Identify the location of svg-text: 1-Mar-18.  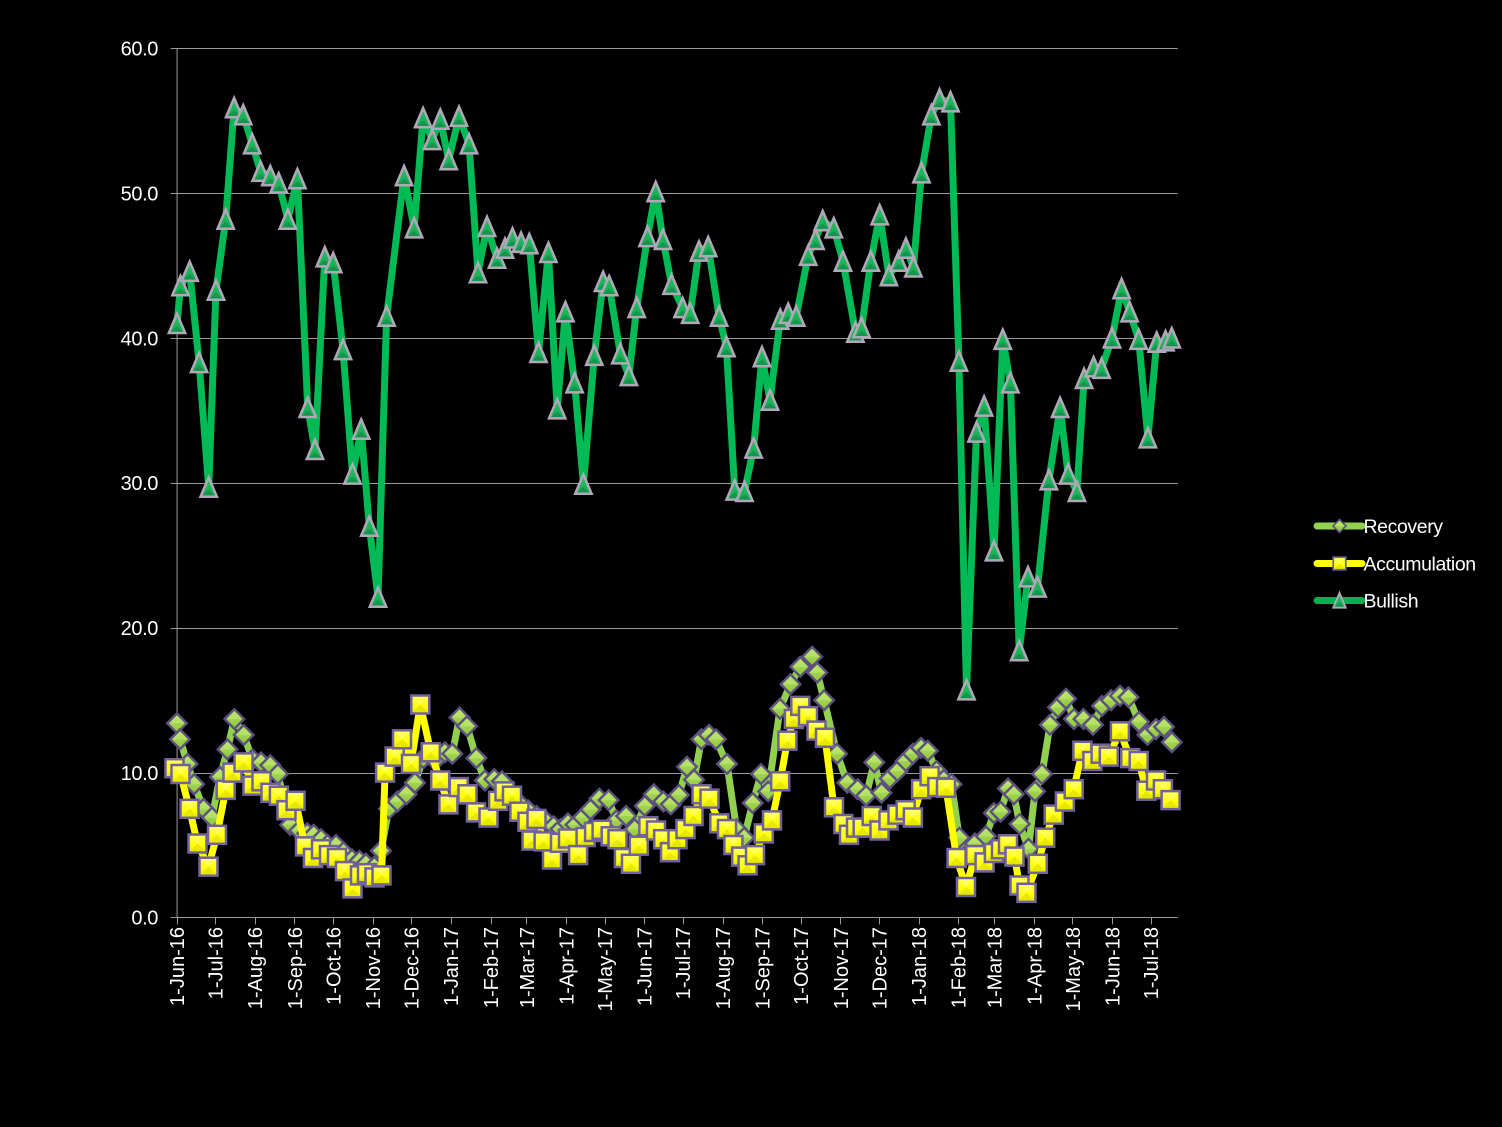
(996, 967).